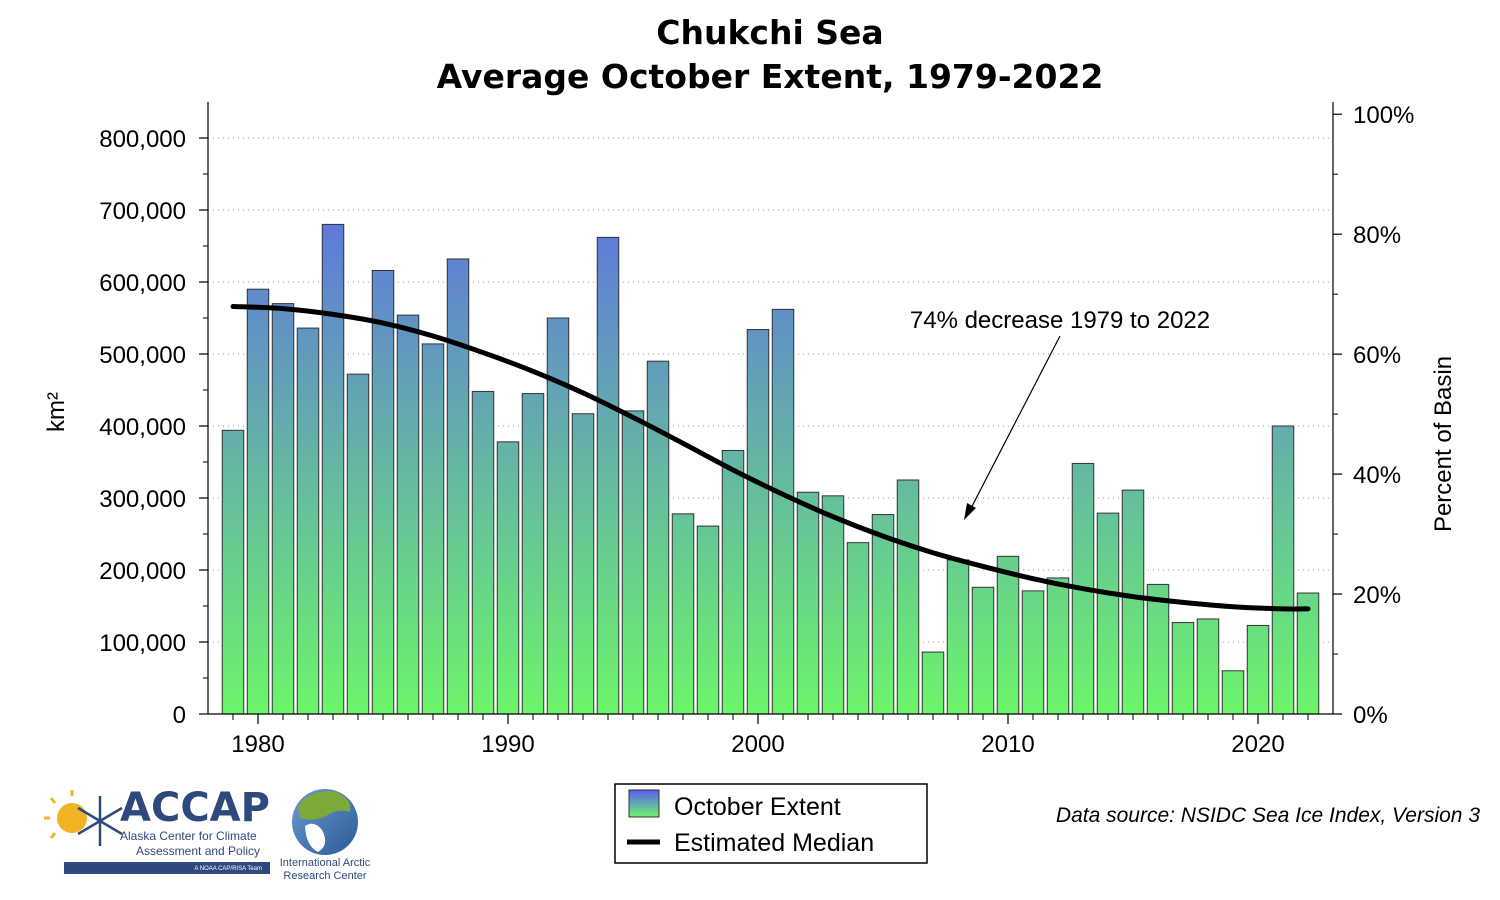 This screenshot has width=1500, height=900. What do you see at coordinates (333, 469) in the screenshot?
I see `bar-1983` at bounding box center [333, 469].